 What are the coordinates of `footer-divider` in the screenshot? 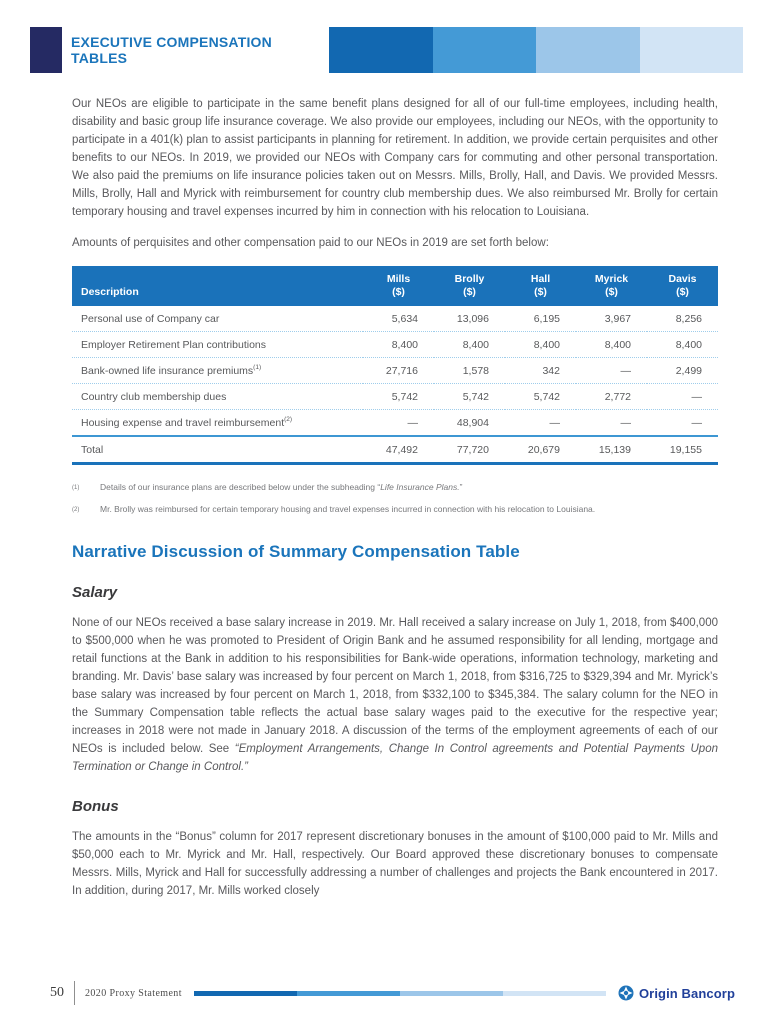 It's located at (74, 993).